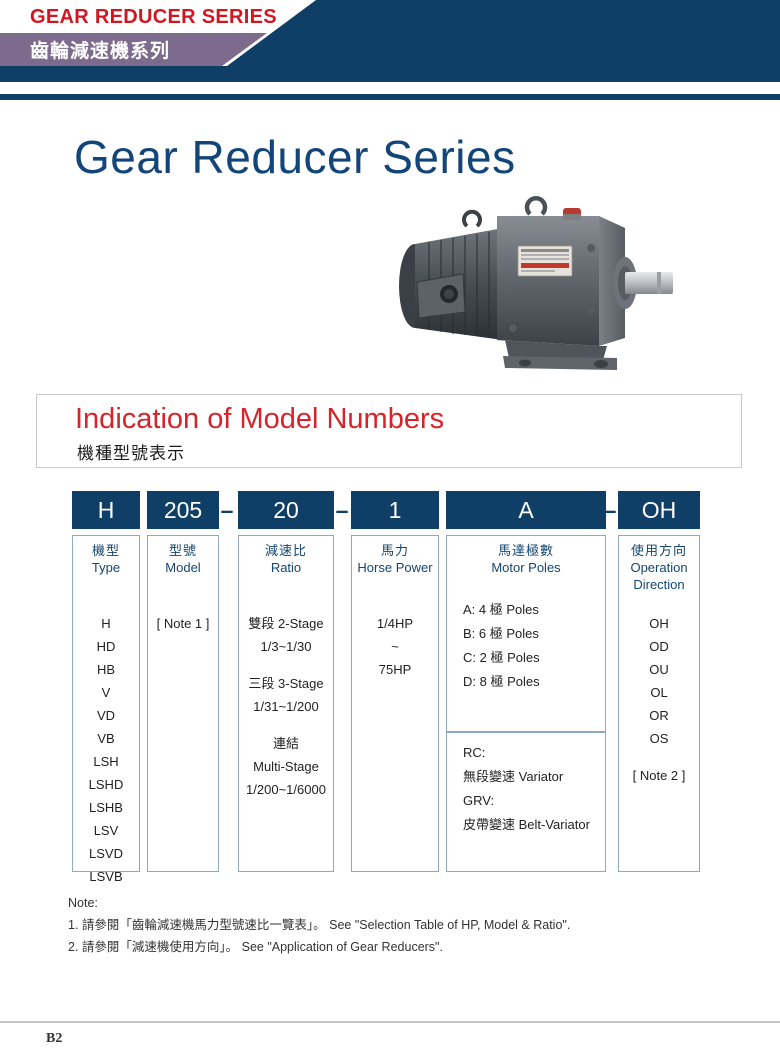 This screenshot has width=780, height=1060. I want to click on page-title: Gear Reducer Series, so click(295, 157).